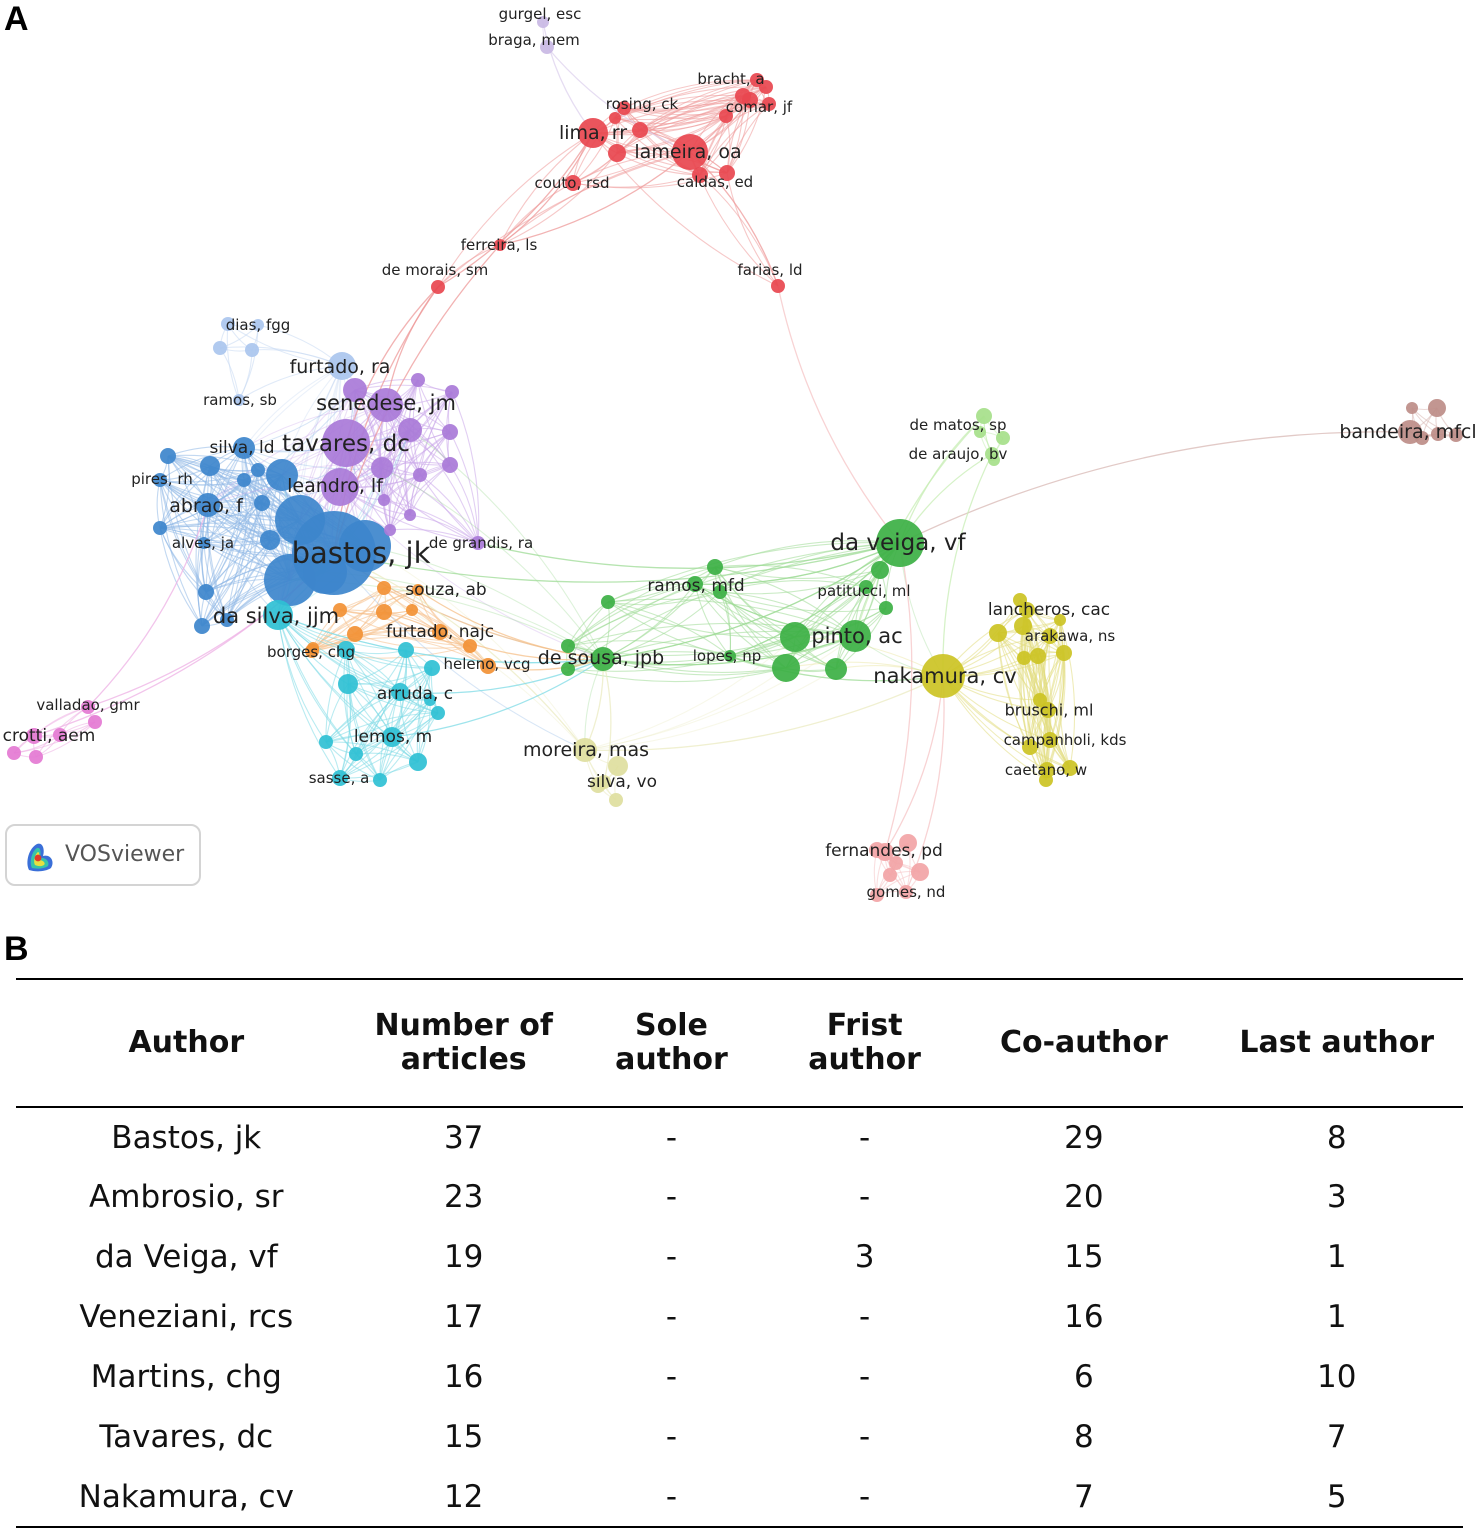 The height and width of the screenshot is (1531, 1484). Describe the element at coordinates (671, 1377) in the screenshot. I see `cell-sole: -` at that location.